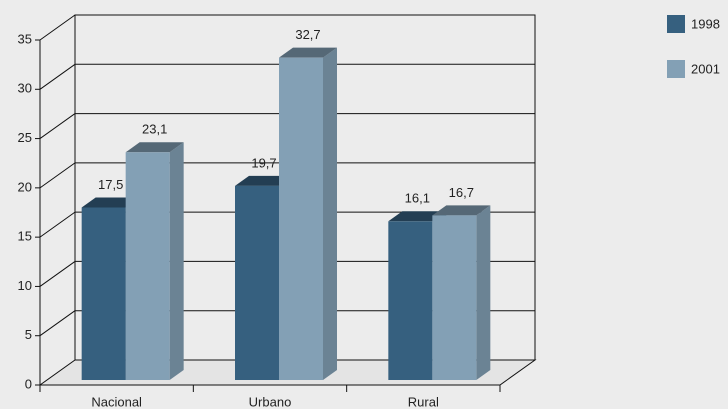 The image size is (728, 409). Describe the element at coordinates (116, 401) in the screenshot. I see `x-tick-label: Nacional` at that location.